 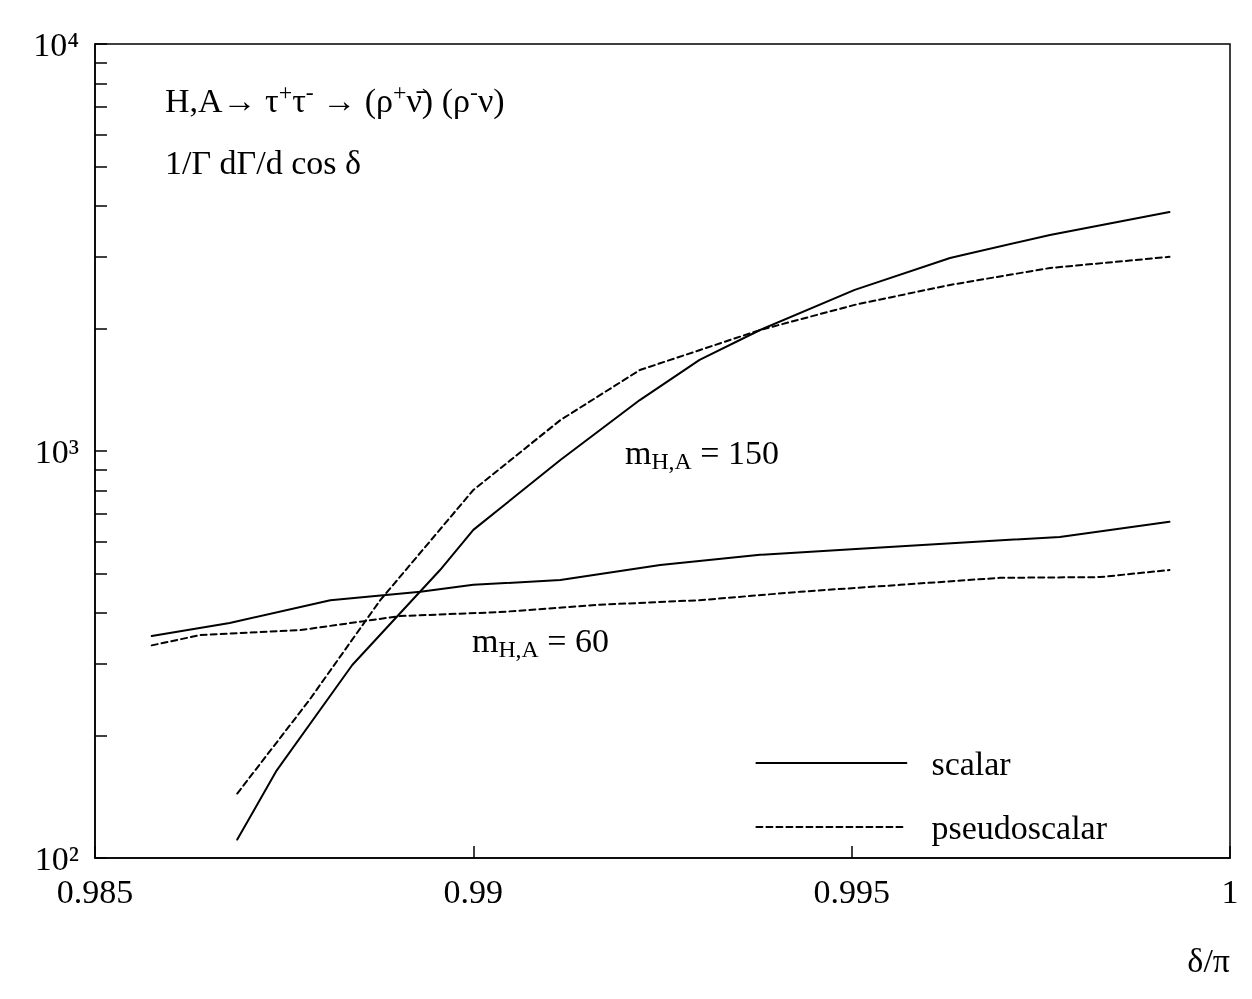 What do you see at coordinates (263, 162) in the screenshot?
I see `annotation: 1/Γ dΓ/d cos δ` at bounding box center [263, 162].